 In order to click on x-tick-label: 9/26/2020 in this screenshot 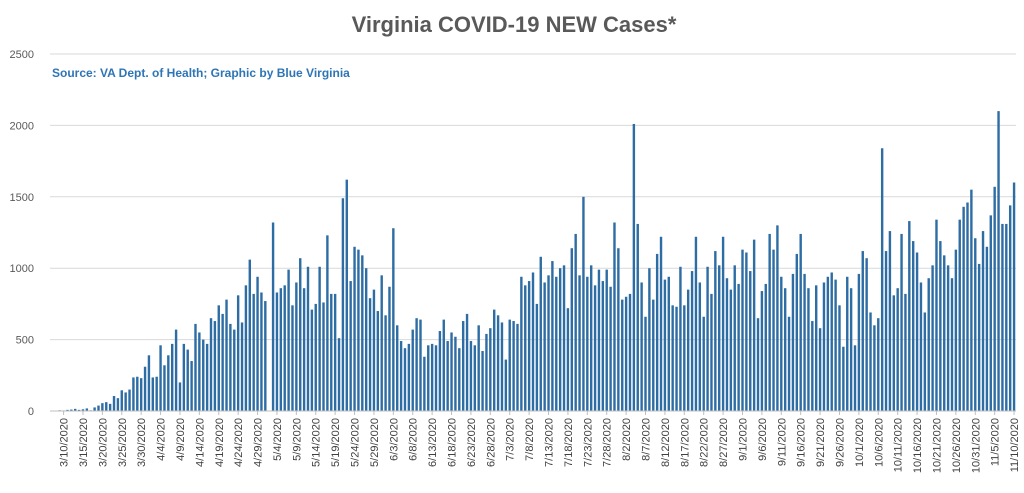, I will do `click(841, 442)`.